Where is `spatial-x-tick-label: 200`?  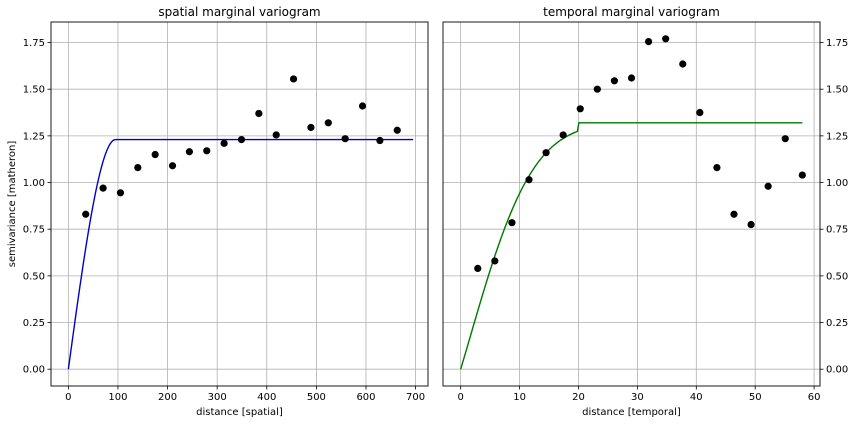
spatial-x-tick-label: 200 is located at coordinates (167, 397).